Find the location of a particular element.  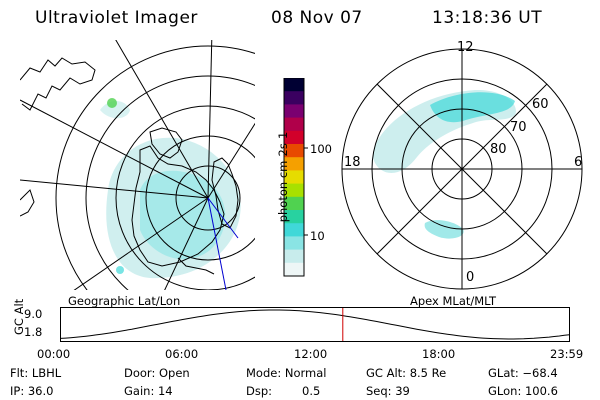

colorbar is located at coordinates (295, 177).